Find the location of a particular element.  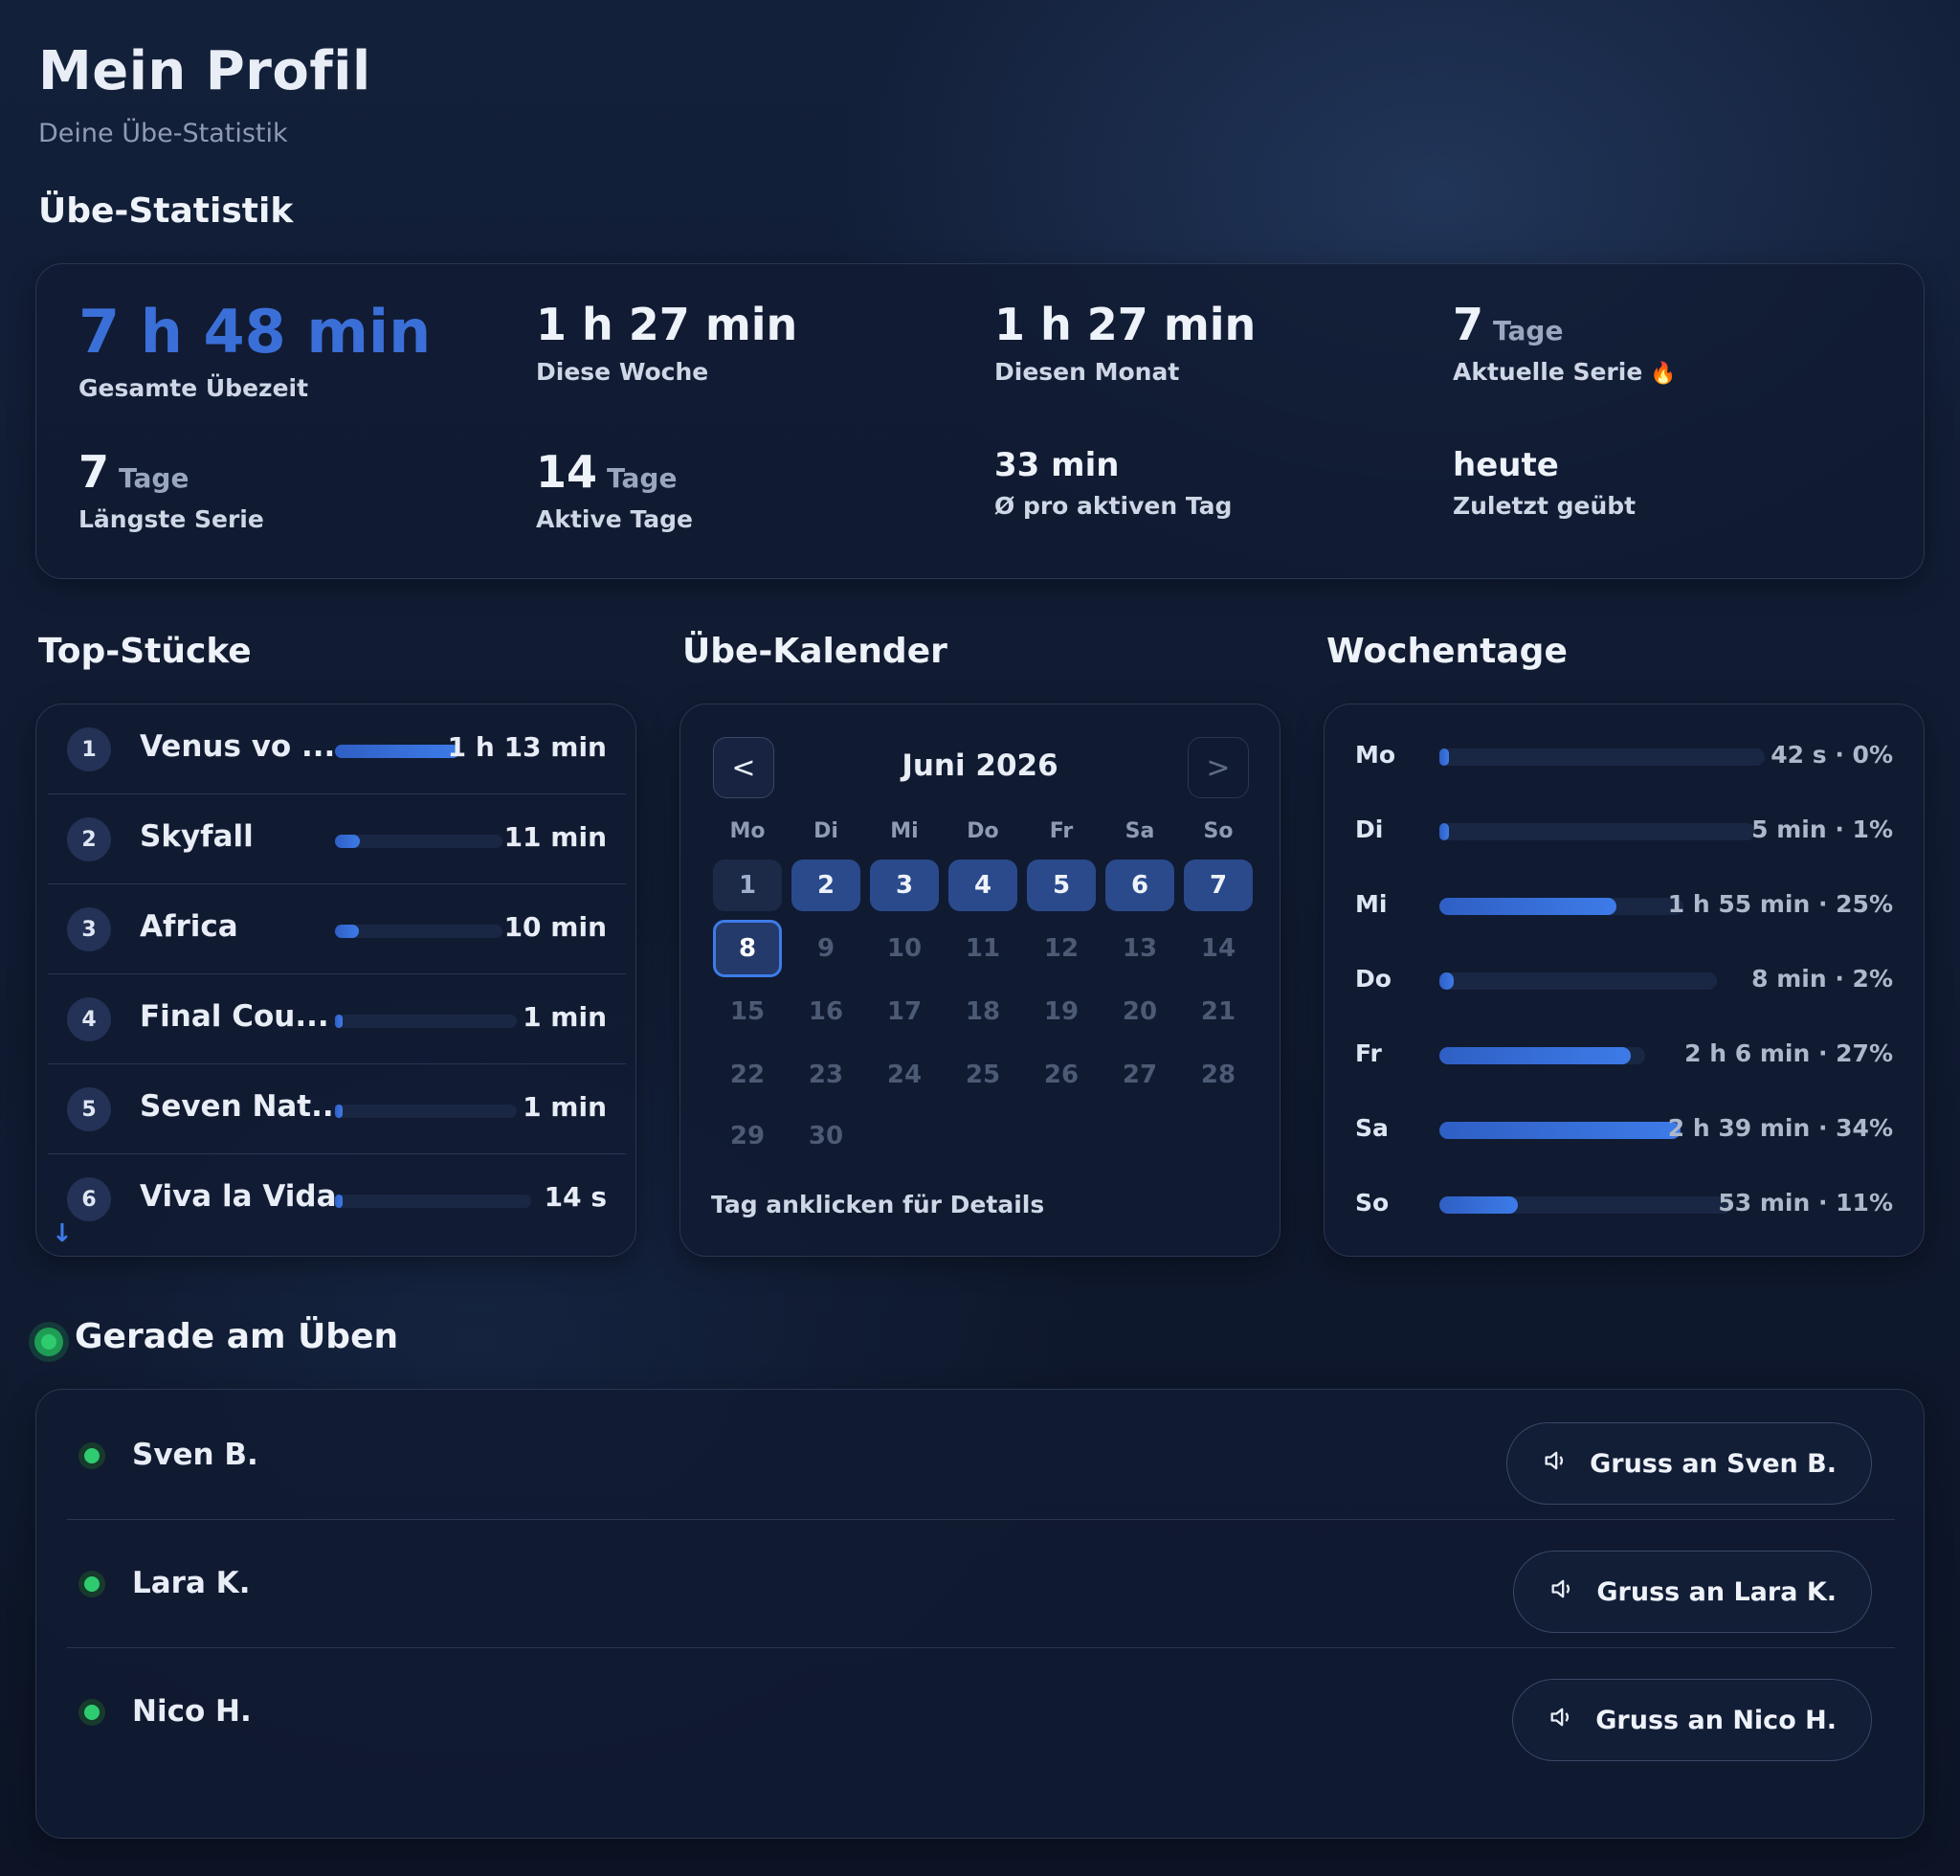

calendar-weekday: Mo is located at coordinates (748, 831).